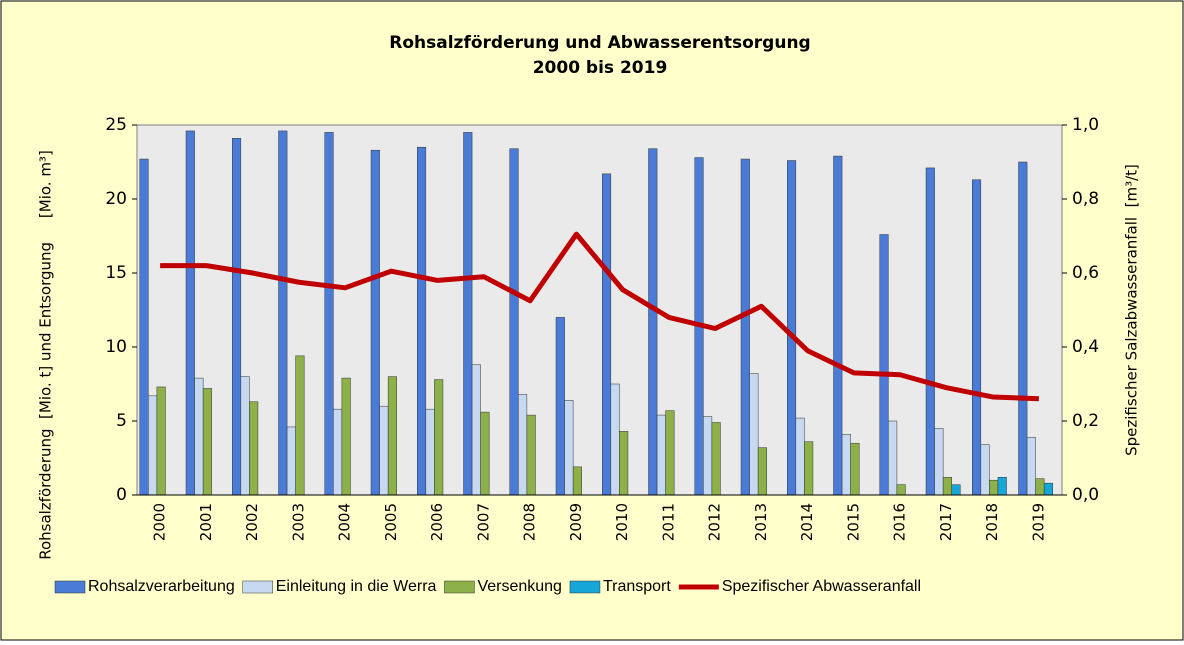 Image resolution: width=1184 pixels, height=645 pixels. Describe the element at coordinates (116, 199) in the screenshot. I see `y-tick-label: 20` at that location.